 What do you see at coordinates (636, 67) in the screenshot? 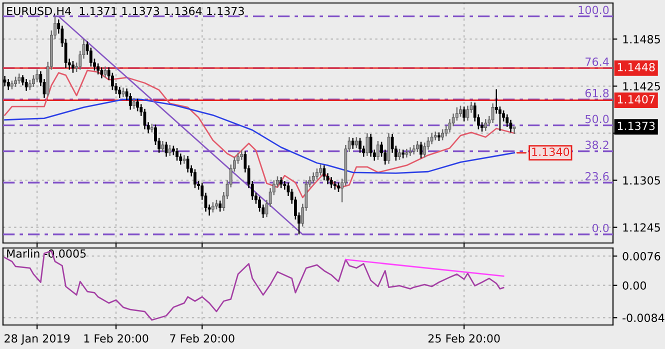
I see `ref-line-label: 1.1448` at bounding box center [636, 67].